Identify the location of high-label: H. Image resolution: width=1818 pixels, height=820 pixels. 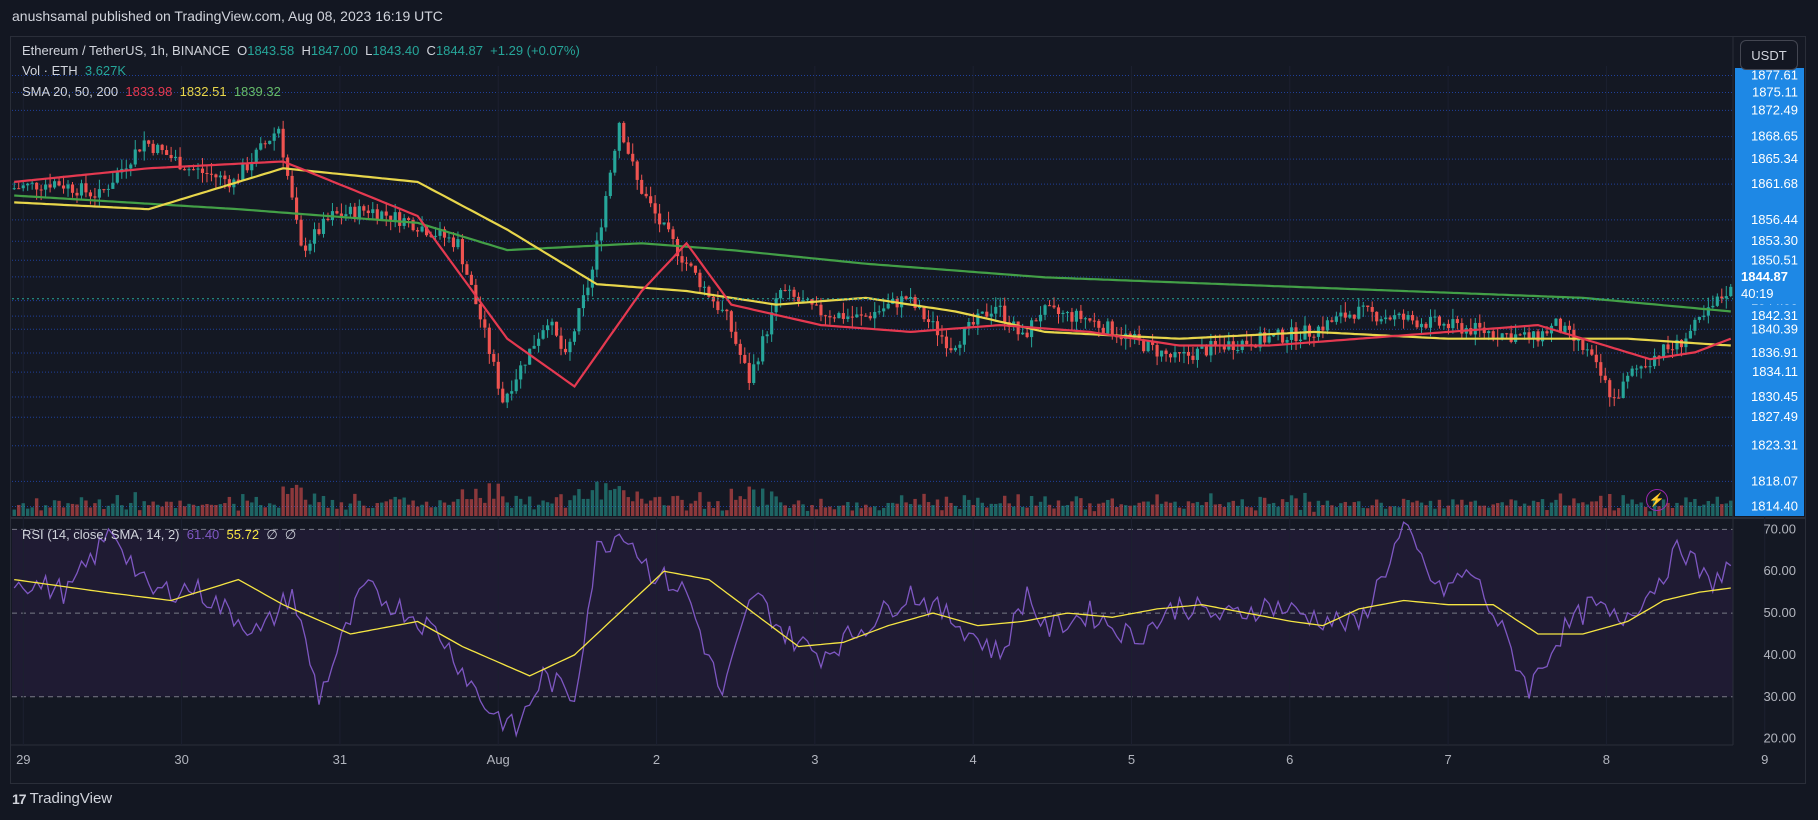
(306, 50).